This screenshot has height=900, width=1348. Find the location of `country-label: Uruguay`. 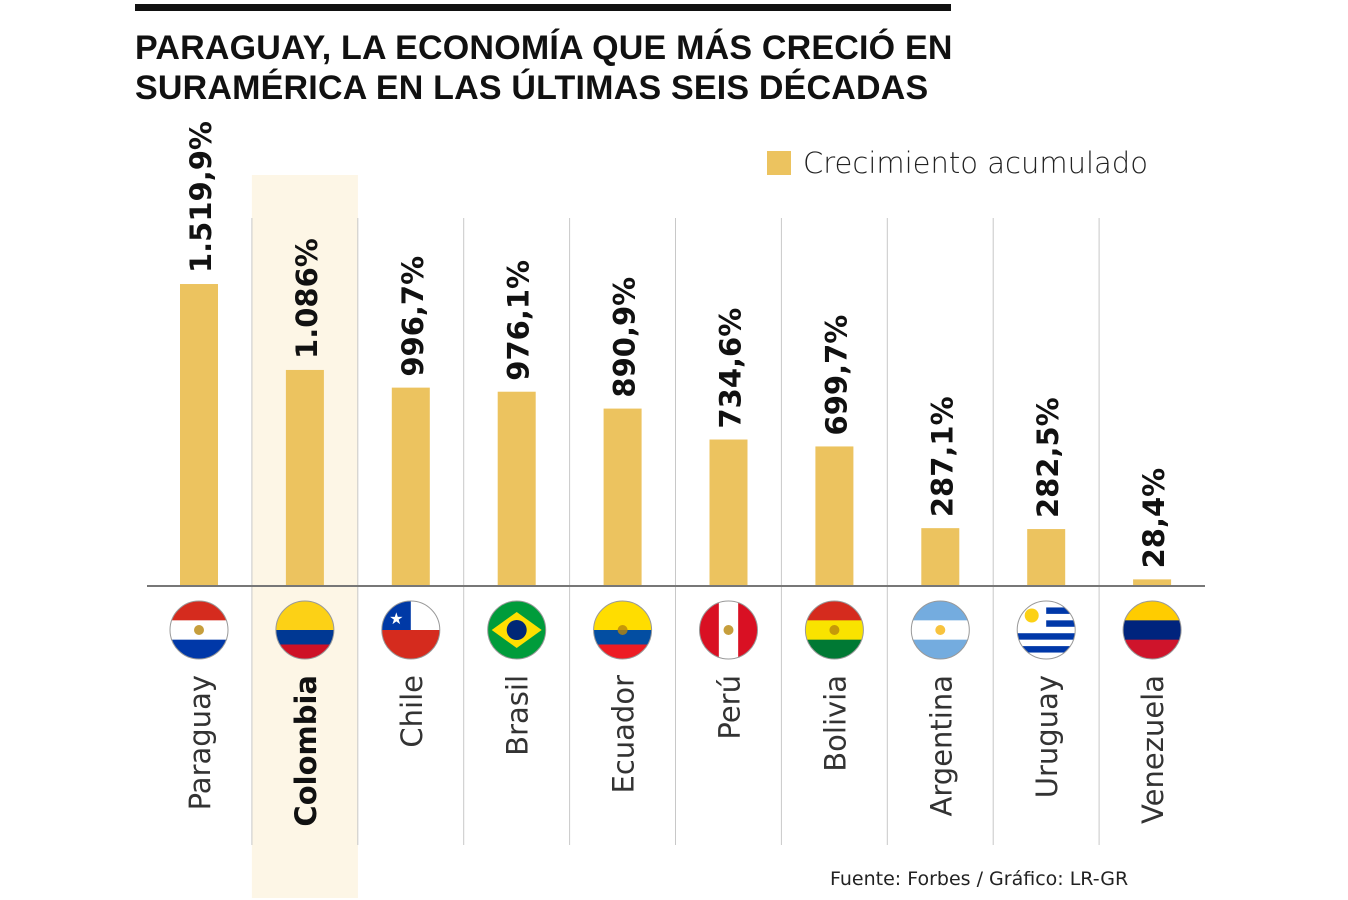

country-label: Uruguay is located at coordinates (1047, 736).